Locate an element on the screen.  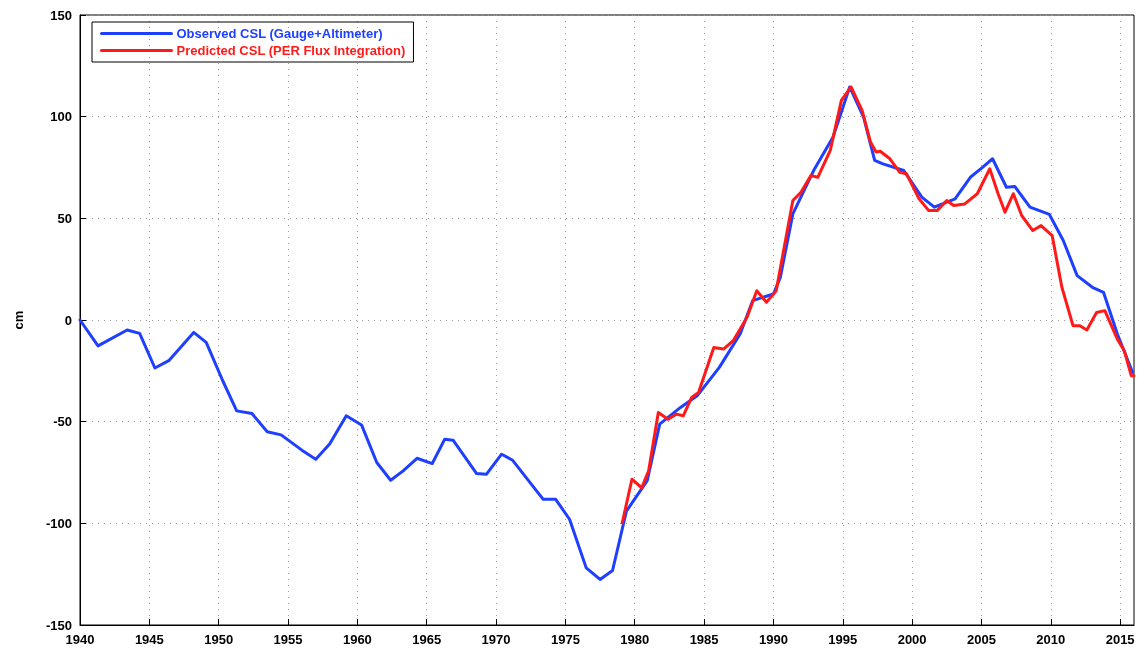
x-tick-label: 2000 is located at coordinates (912, 639).